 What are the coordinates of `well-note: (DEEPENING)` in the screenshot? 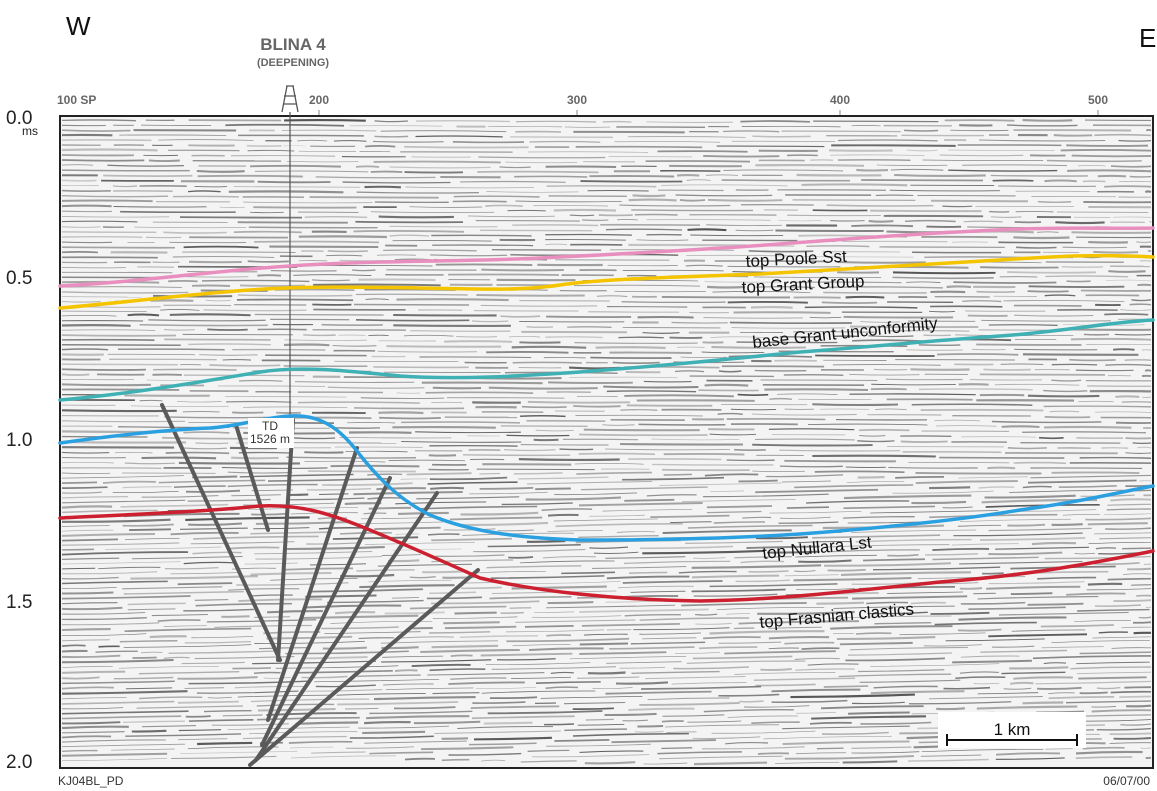 It's located at (293, 63).